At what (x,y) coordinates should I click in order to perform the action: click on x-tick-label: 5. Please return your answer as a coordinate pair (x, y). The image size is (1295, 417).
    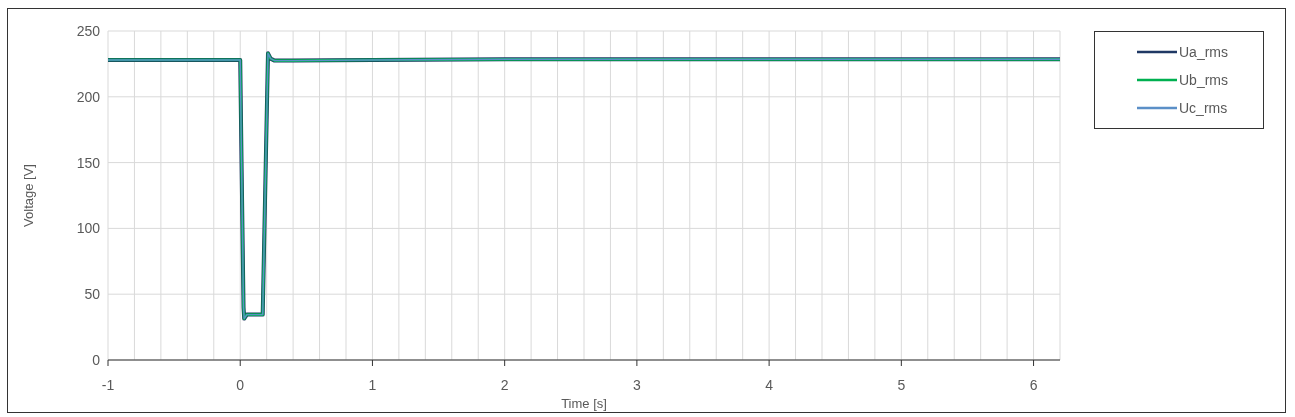
    Looking at the image, I should click on (901, 385).